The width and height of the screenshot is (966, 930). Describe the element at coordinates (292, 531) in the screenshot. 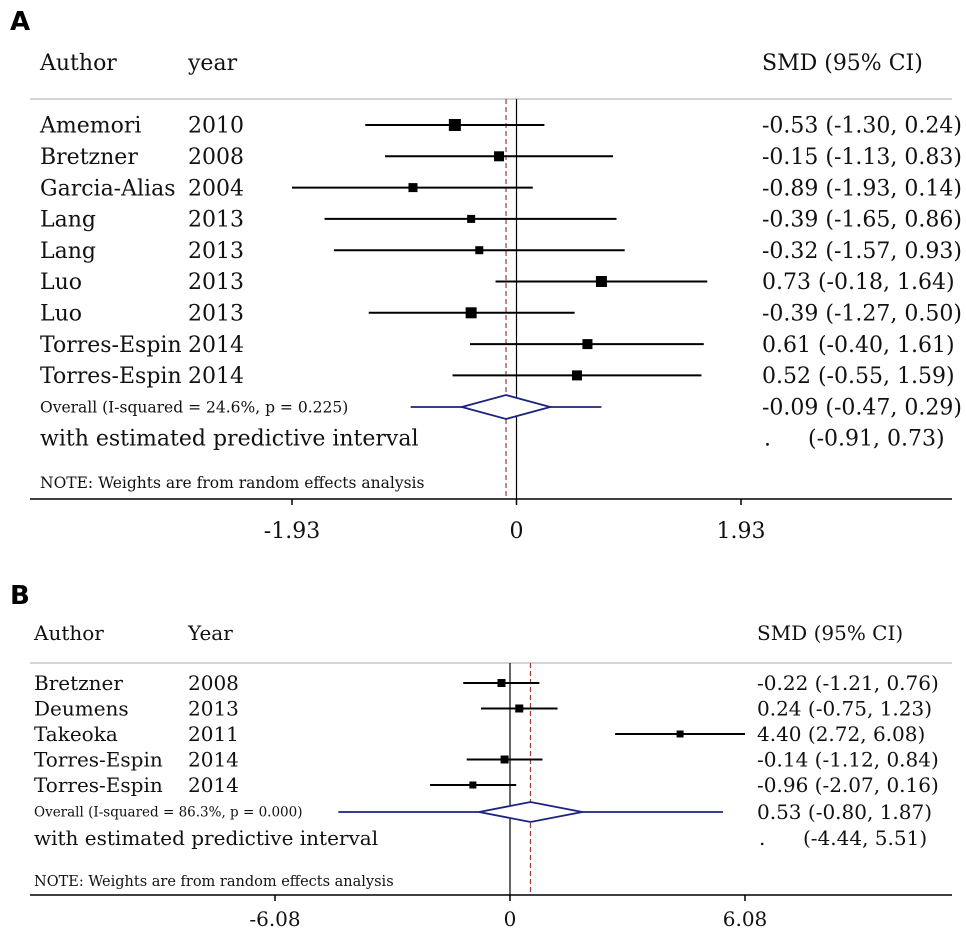

I see `x-axis-tick-label: -1.93` at that location.